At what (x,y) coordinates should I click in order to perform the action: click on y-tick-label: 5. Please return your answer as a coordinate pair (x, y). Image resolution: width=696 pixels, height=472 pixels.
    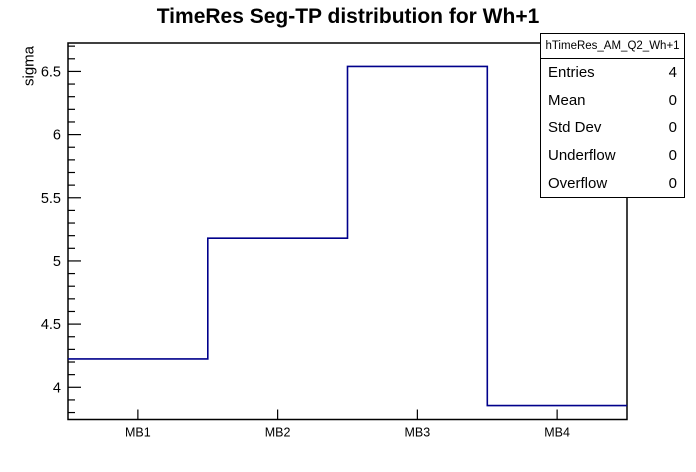
    Looking at the image, I should click on (57, 262).